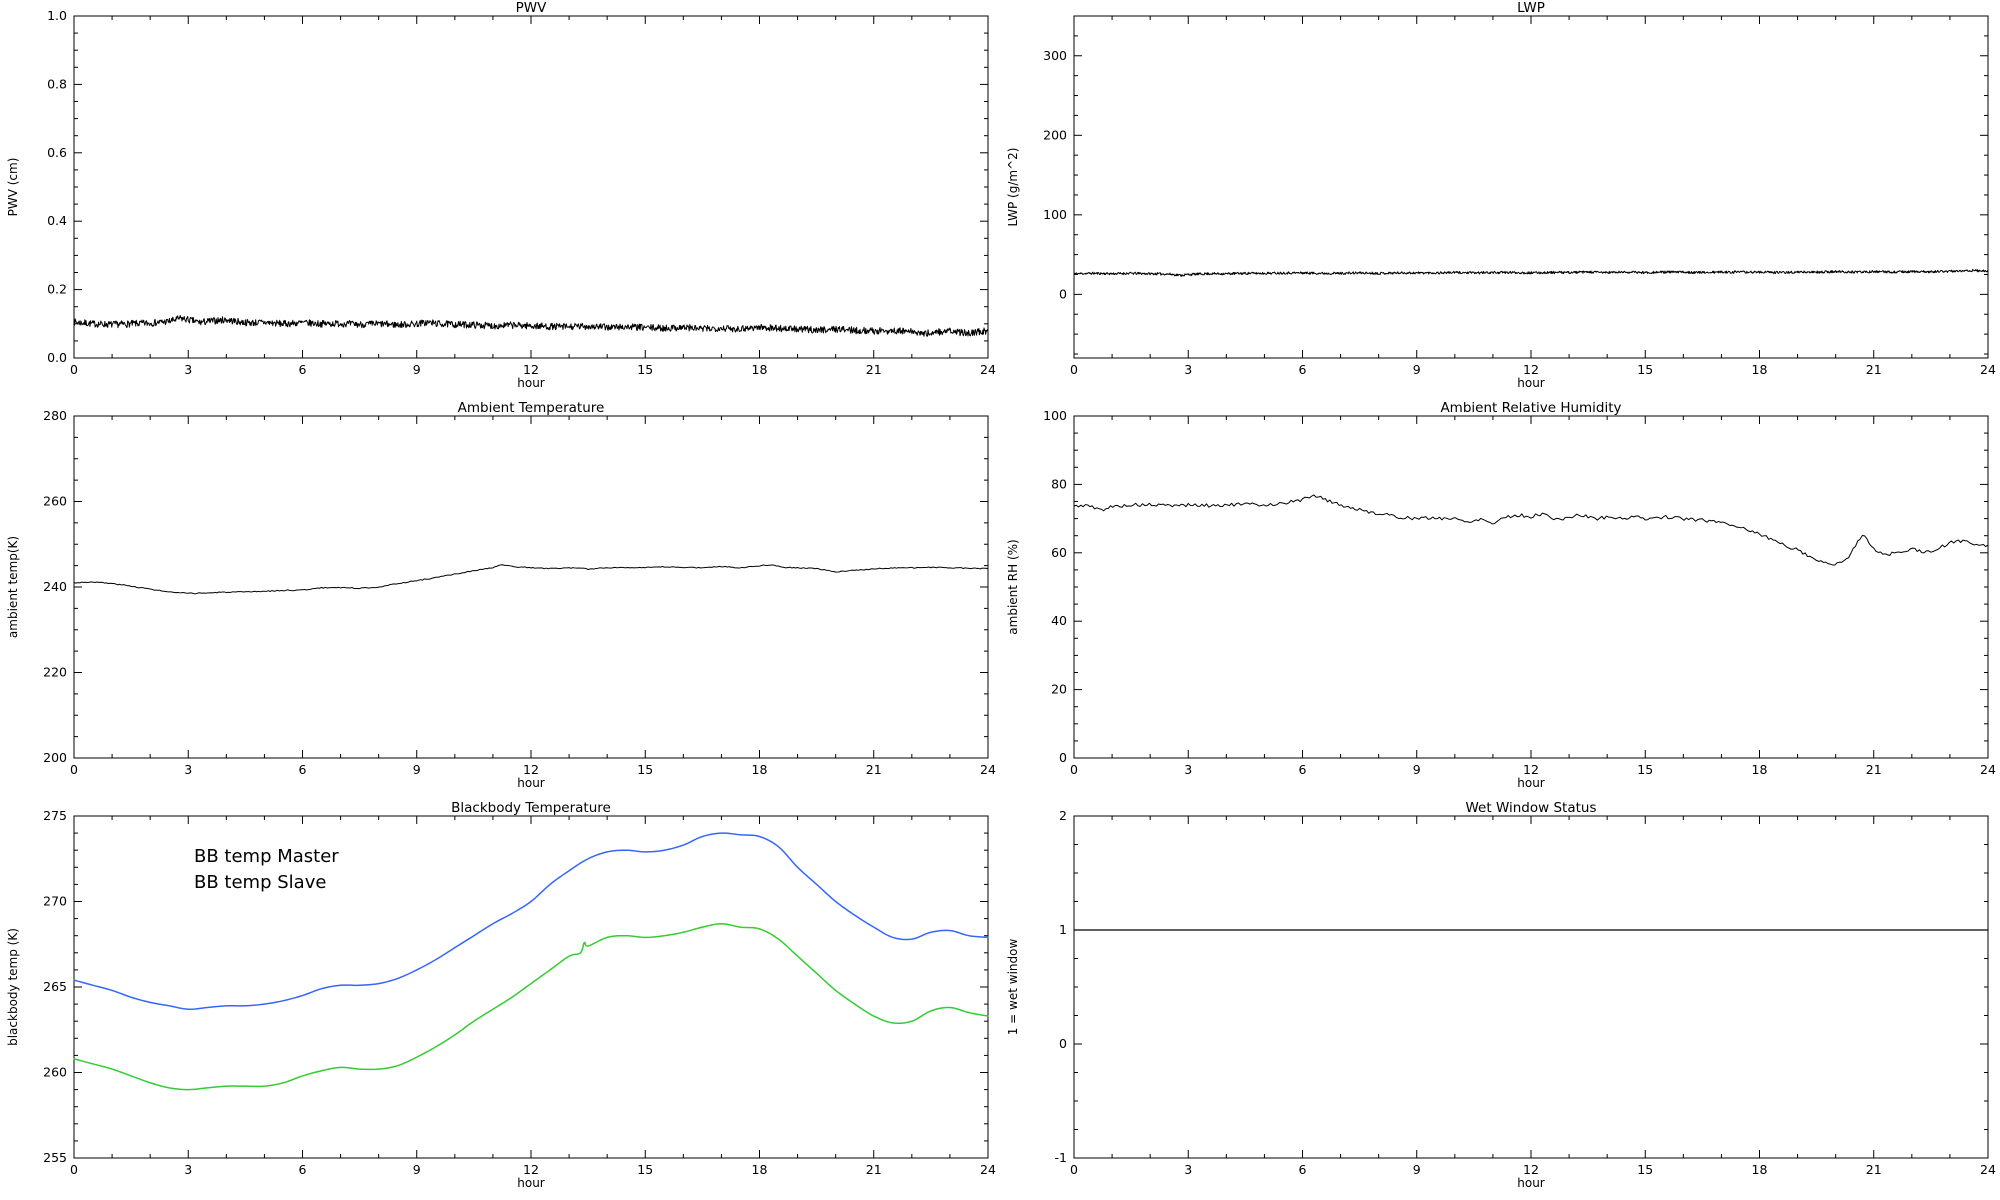  What do you see at coordinates (57, 152) in the screenshot?
I see `y-tick-label: 0.6` at bounding box center [57, 152].